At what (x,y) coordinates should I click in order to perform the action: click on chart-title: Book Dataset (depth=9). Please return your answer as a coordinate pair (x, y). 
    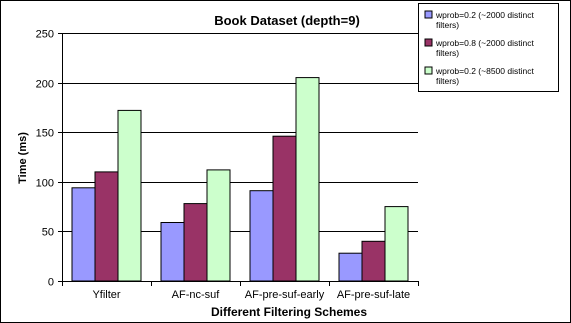
    Looking at the image, I should click on (287, 20).